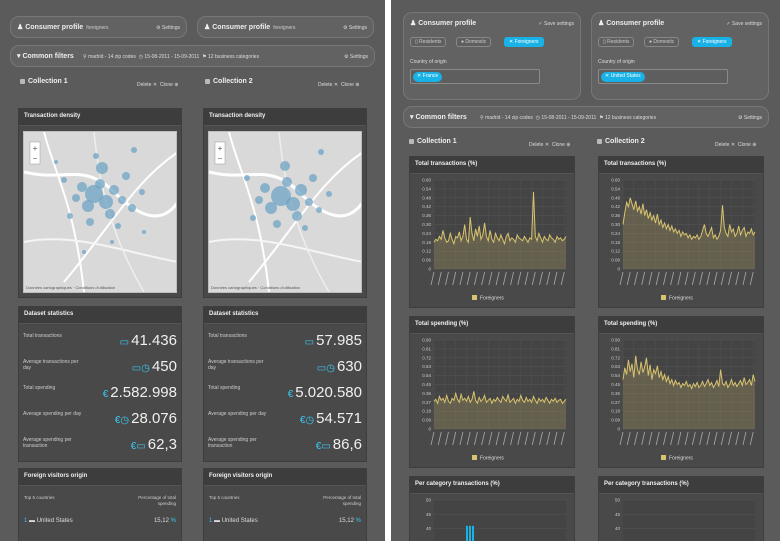 Image resolution: width=780 pixels, height=541 pixels. Describe the element at coordinates (728, 24) in the screenshot. I see `check-icon: ✓` at that location.